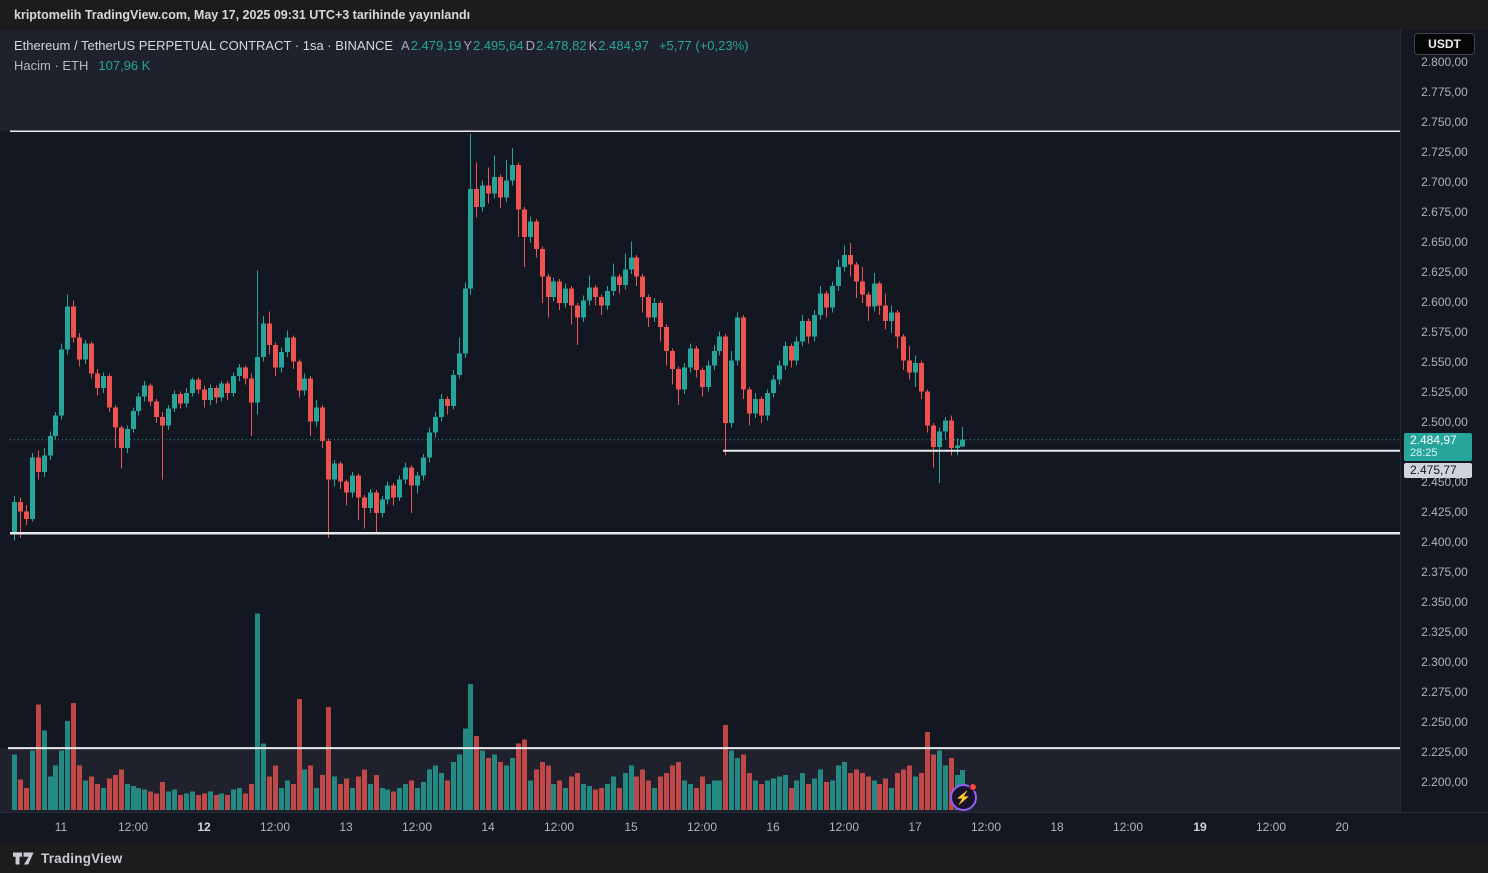  What do you see at coordinates (1444, 512) in the screenshot?
I see `price-tick-label: 2.425,00` at bounding box center [1444, 512].